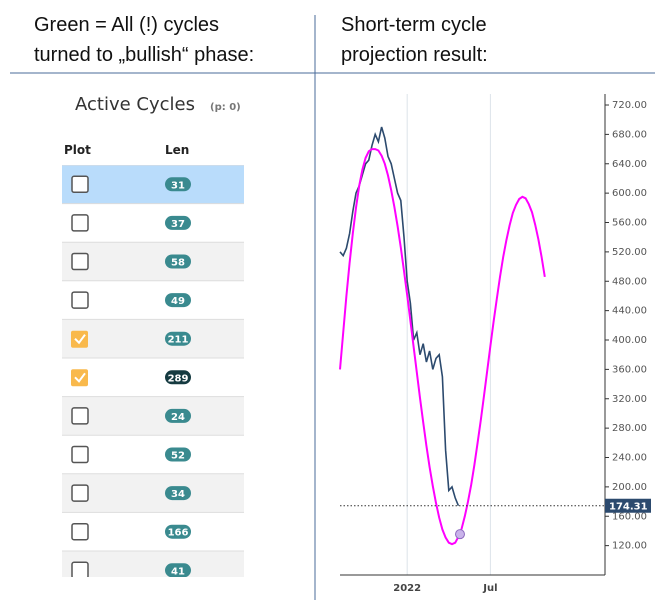 The image size is (670, 610). I want to click on cycle-length: 49, so click(178, 301).